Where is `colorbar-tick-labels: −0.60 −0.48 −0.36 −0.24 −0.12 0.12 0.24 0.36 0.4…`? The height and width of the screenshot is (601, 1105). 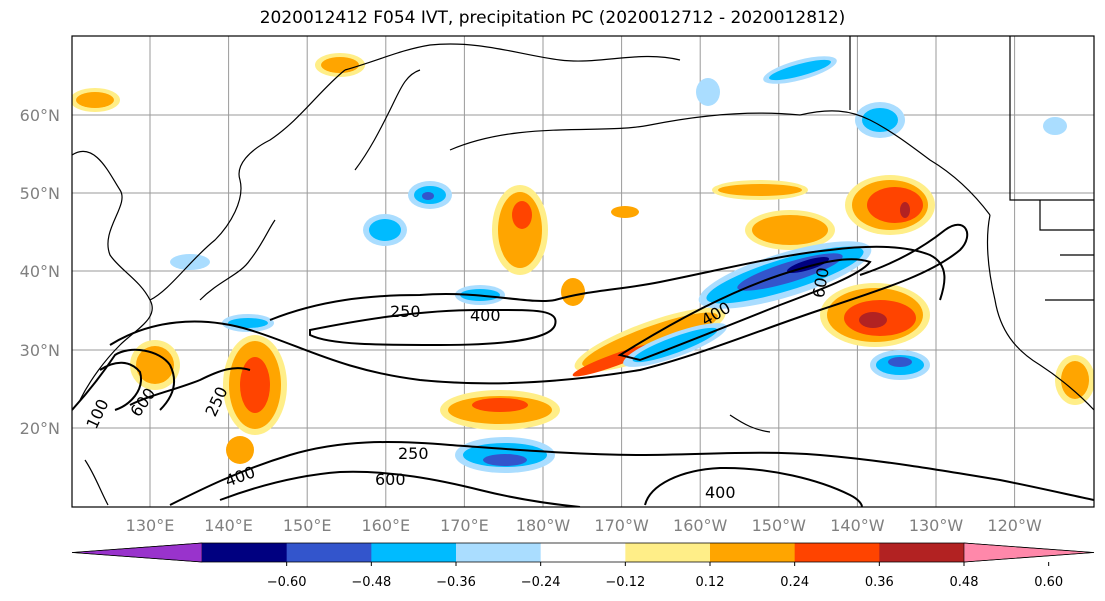 colorbar-tick-labels: −0.60 −0.48 −0.36 −0.24 −0.12 0.12 0.24 0.36 0.4… is located at coordinates (665, 576).